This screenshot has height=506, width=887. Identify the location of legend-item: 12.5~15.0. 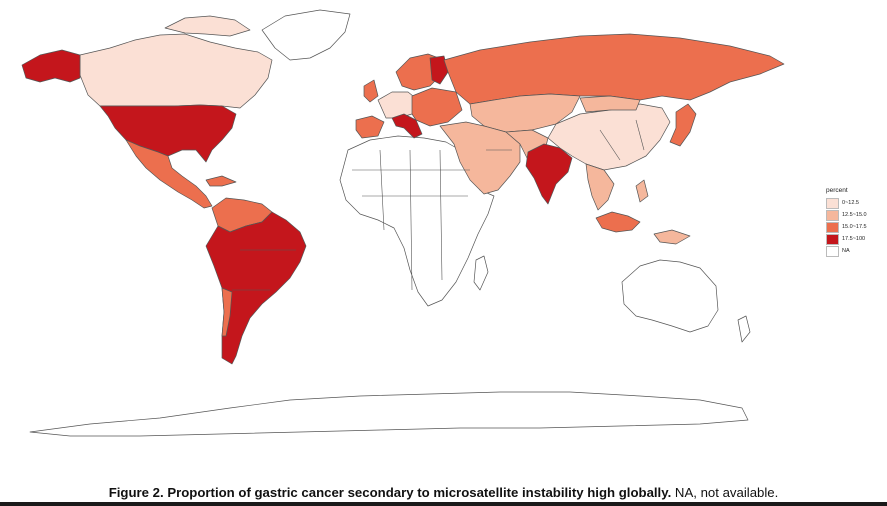
(856, 215).